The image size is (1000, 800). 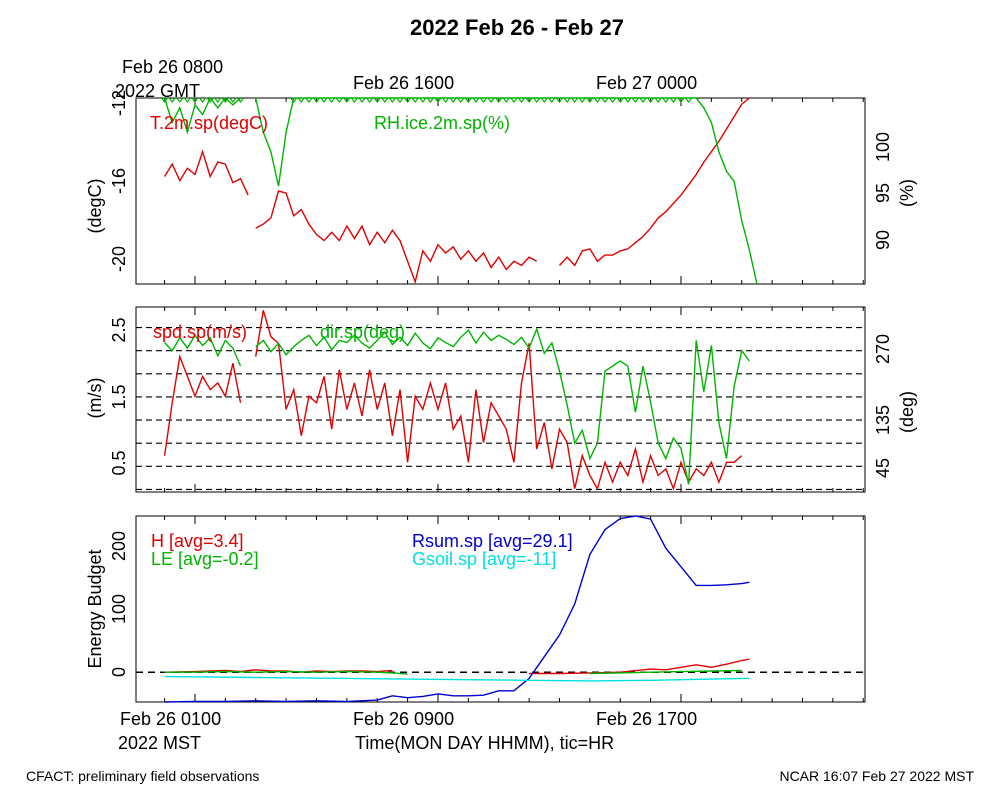 What do you see at coordinates (119, 672) in the screenshot?
I see `bottom-left-tick-label-3: 0` at bounding box center [119, 672].